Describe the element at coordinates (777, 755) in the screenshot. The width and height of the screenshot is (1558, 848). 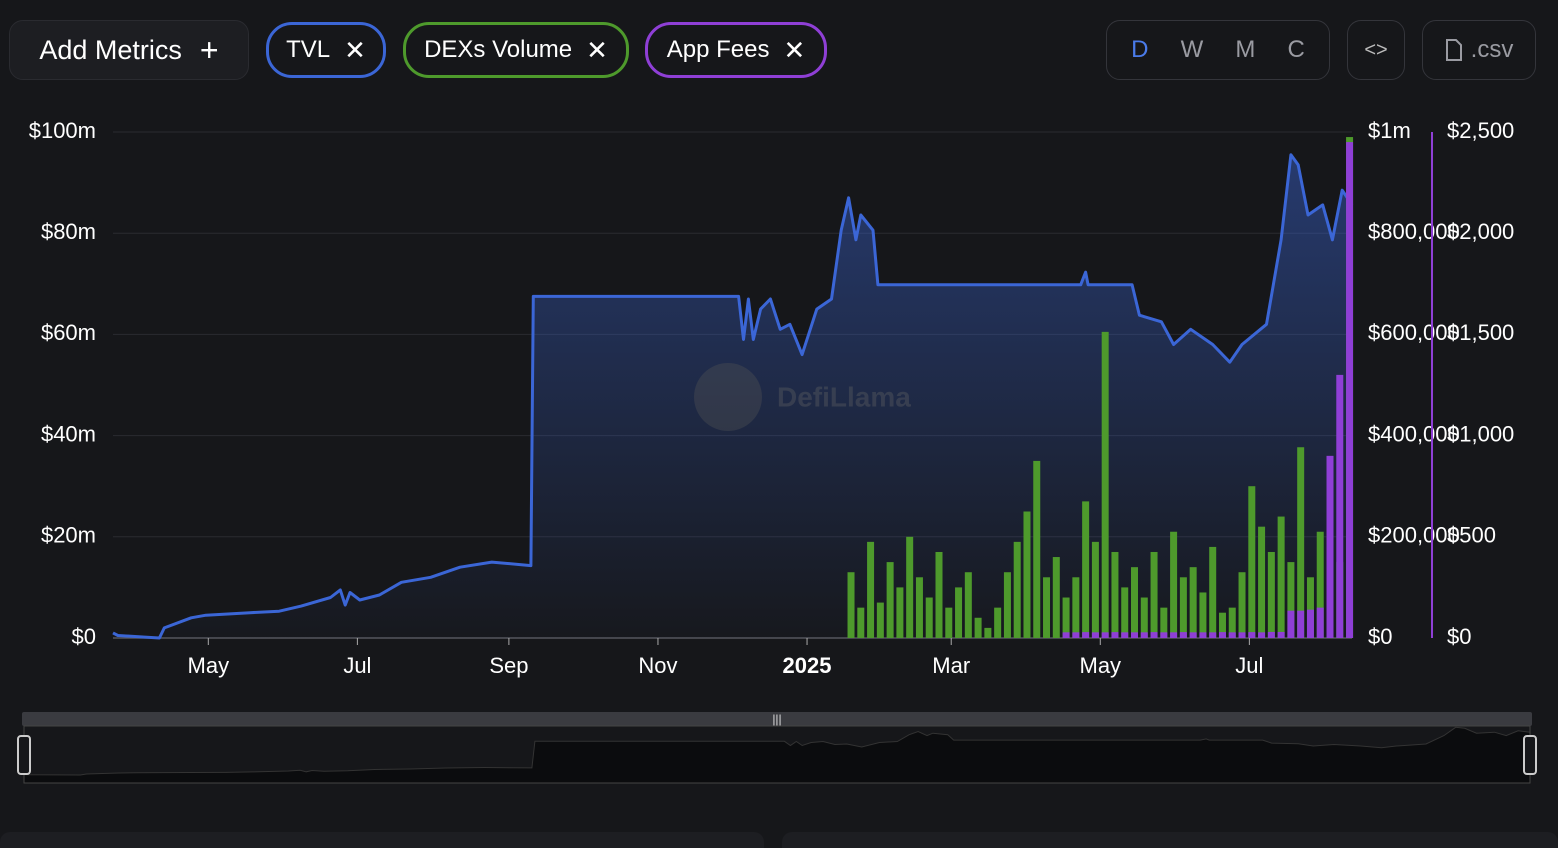
I see `brush-preview` at that location.